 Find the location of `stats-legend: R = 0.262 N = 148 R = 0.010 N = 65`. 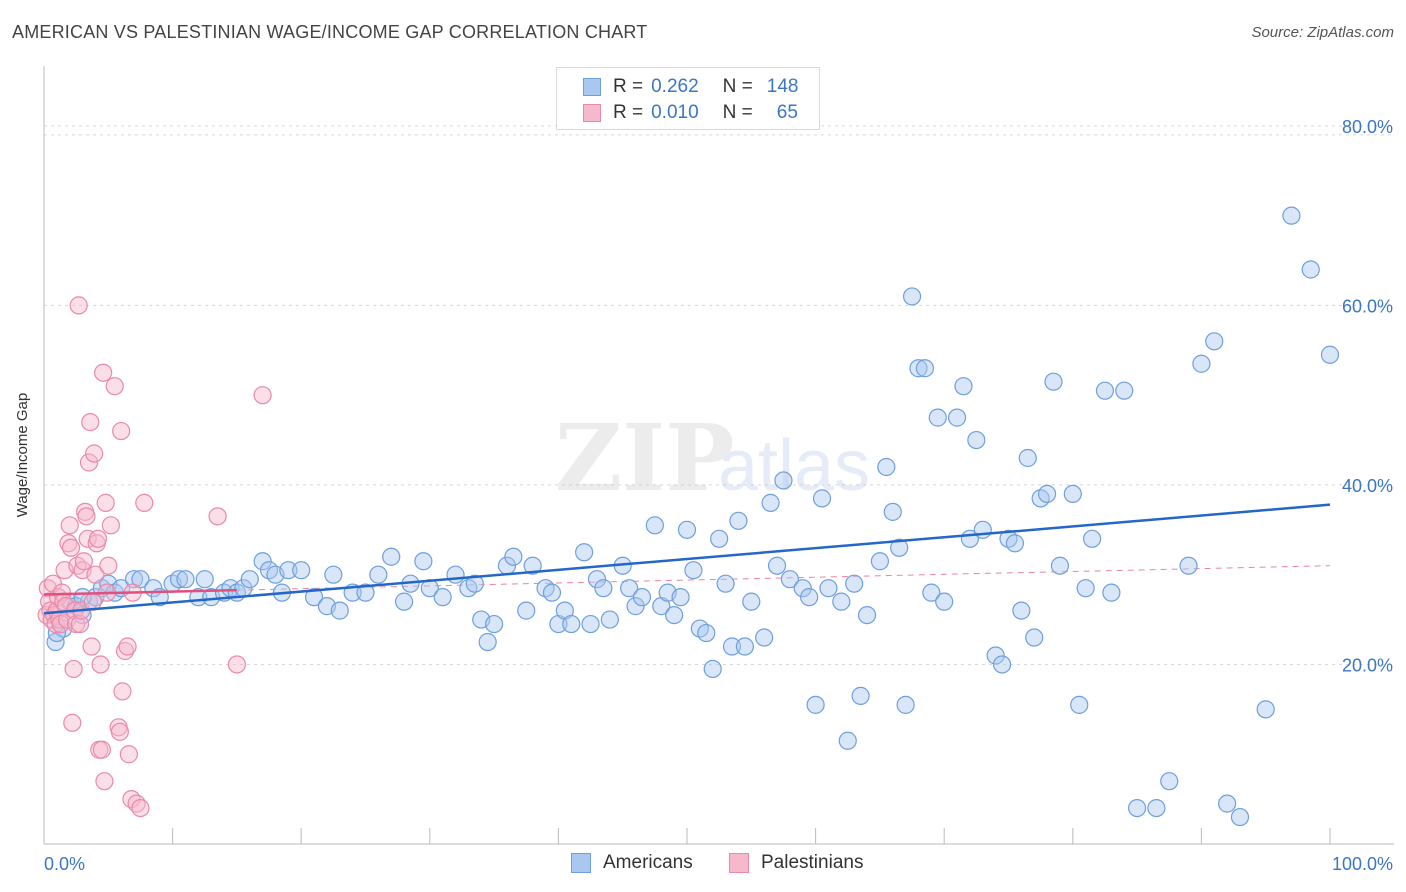

stats-legend: R = 0.262 N = 148 R = 0.010 N = 65 is located at coordinates (688, 98).